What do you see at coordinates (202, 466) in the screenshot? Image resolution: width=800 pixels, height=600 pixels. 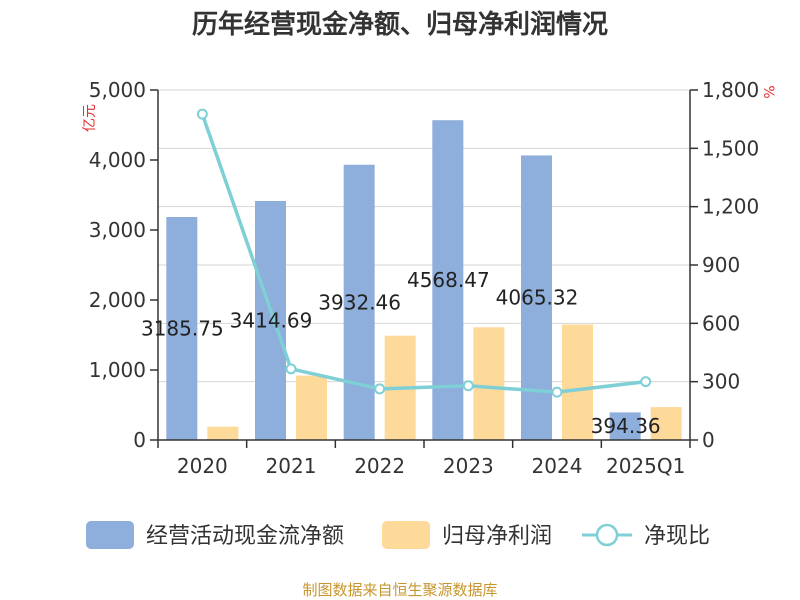 I see `x-tick-label-0: 2020` at bounding box center [202, 466].